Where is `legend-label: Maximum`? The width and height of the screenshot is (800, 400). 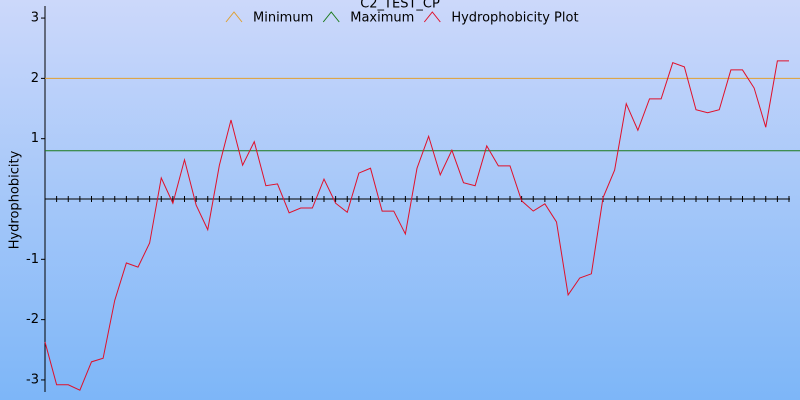
legend-label: Maximum is located at coordinates (382, 18).